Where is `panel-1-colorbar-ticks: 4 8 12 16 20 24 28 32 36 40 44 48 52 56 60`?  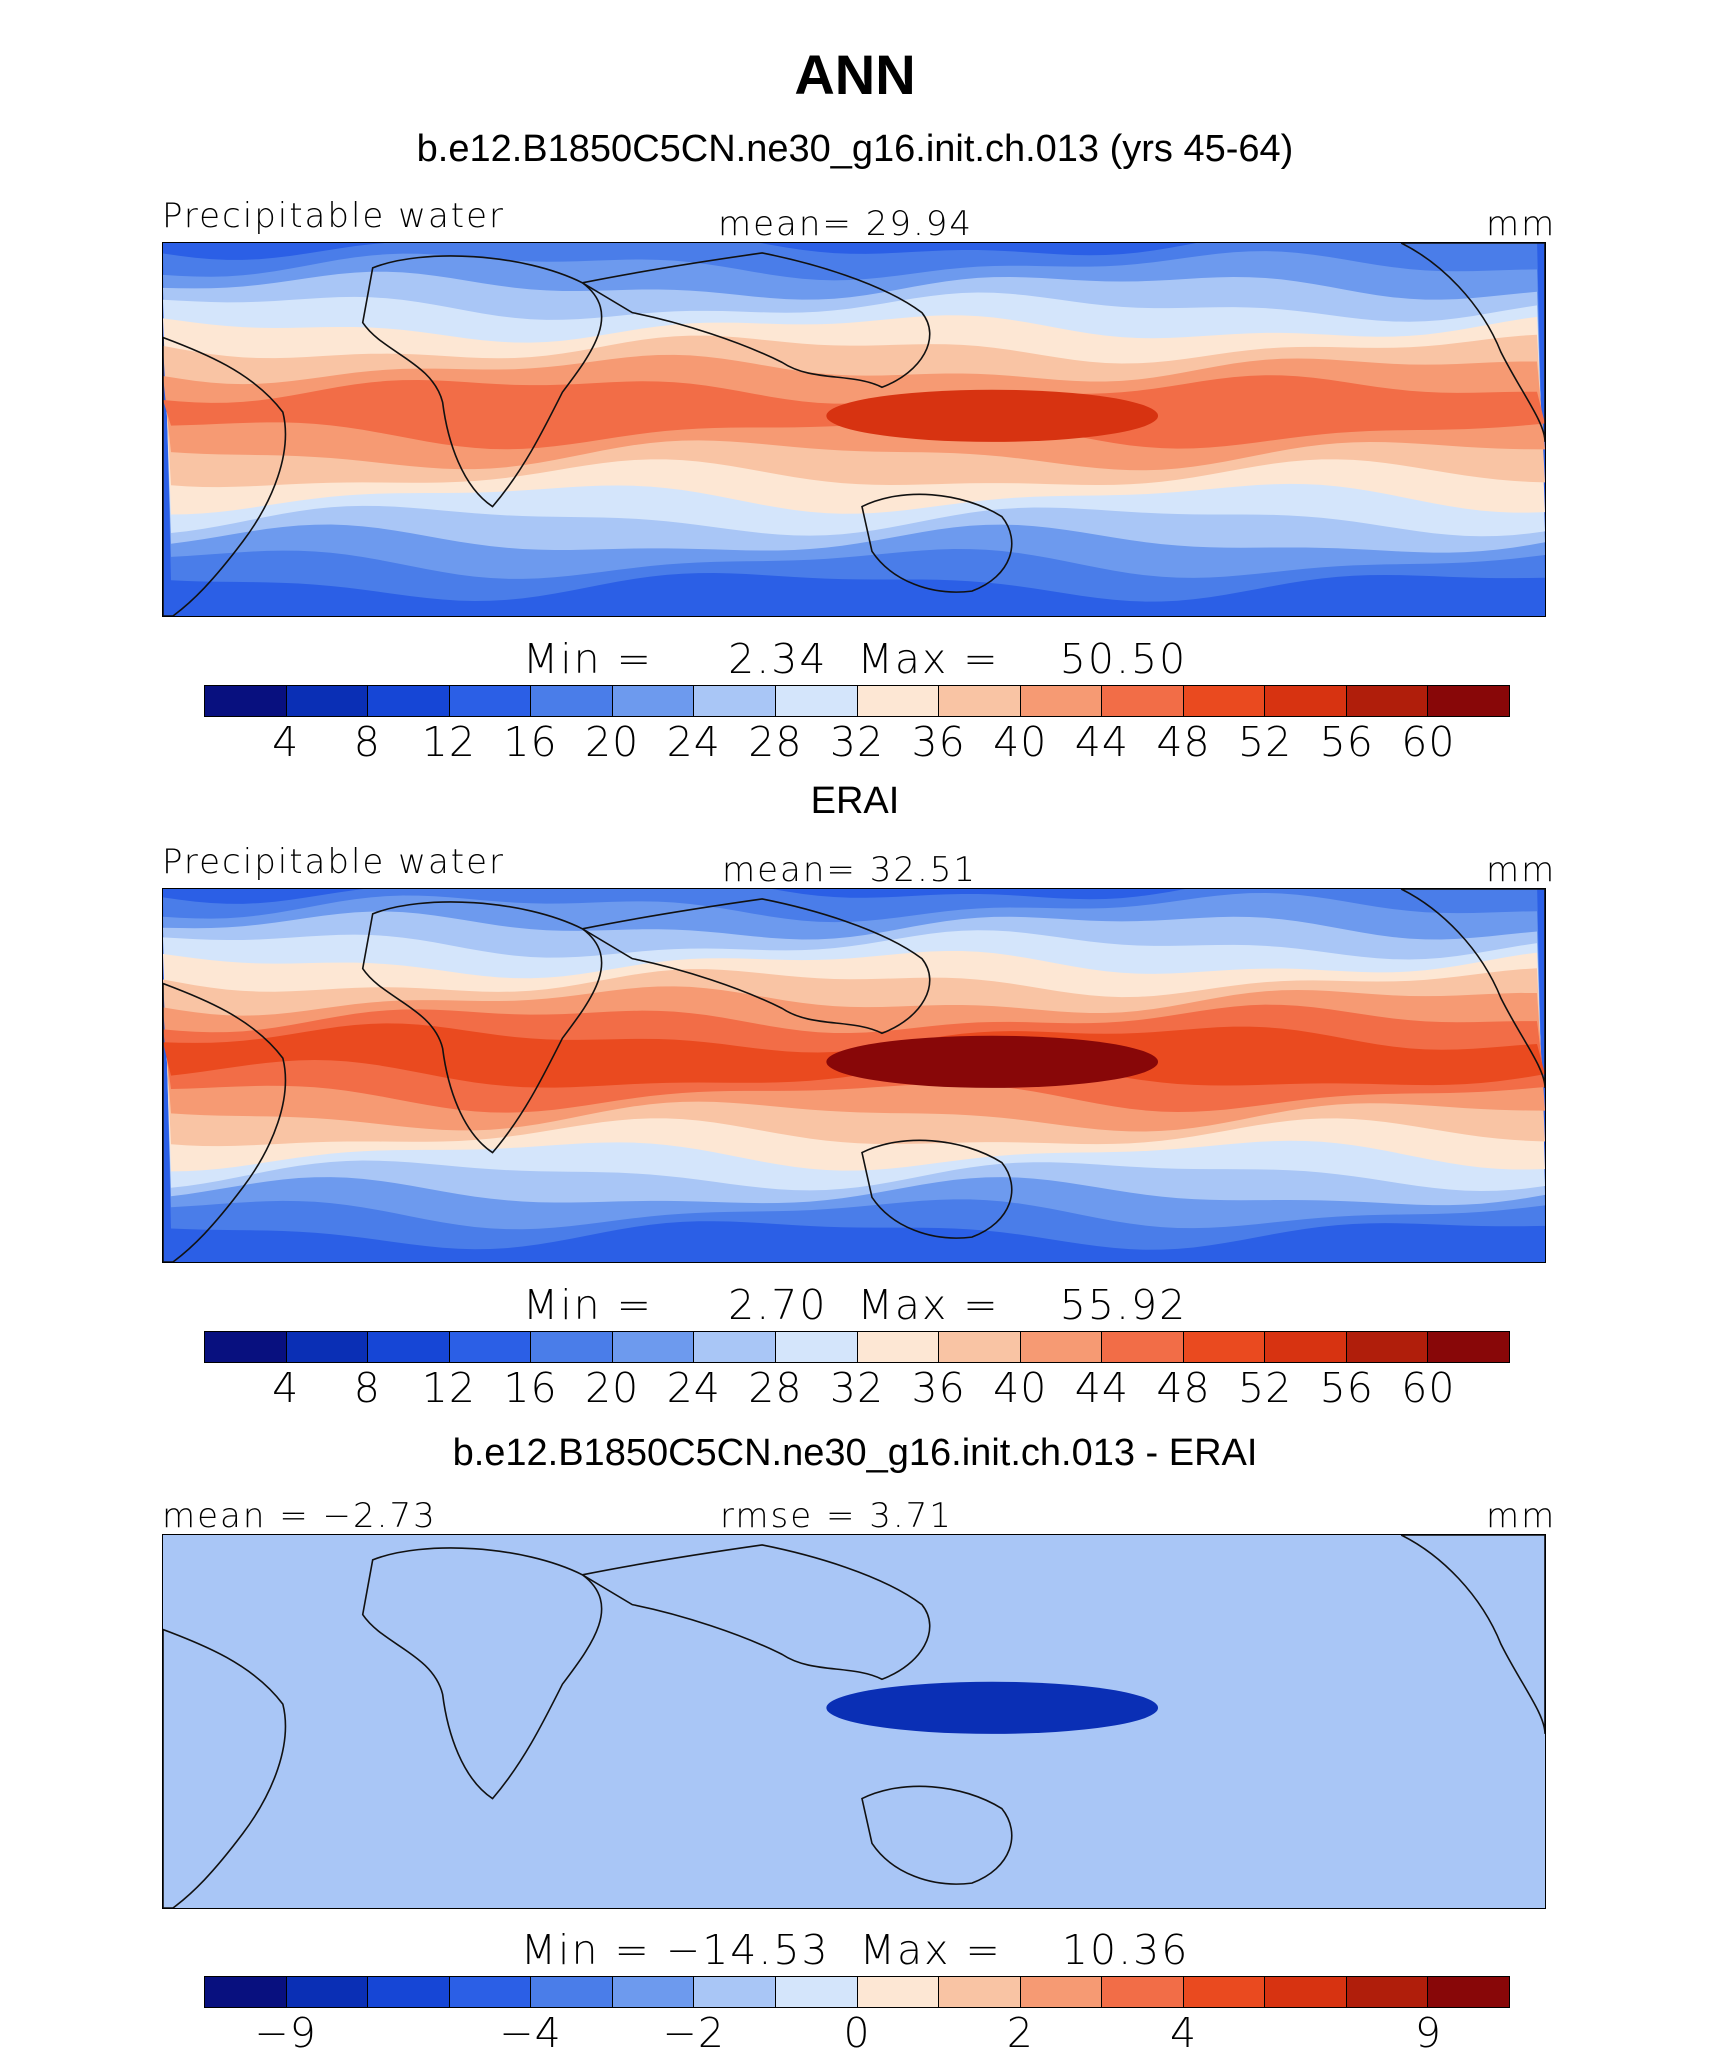 panel-1-colorbar-ticks: 4 8 12 16 20 24 28 32 36 40 44 48 52 56 60 is located at coordinates (857, 743).